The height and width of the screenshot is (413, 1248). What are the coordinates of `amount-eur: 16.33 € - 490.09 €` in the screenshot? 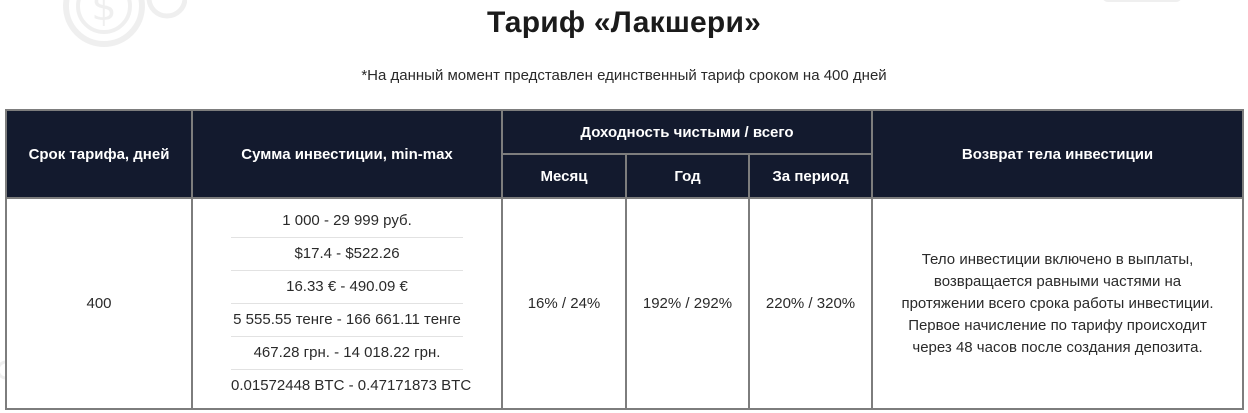 It's located at (347, 287).